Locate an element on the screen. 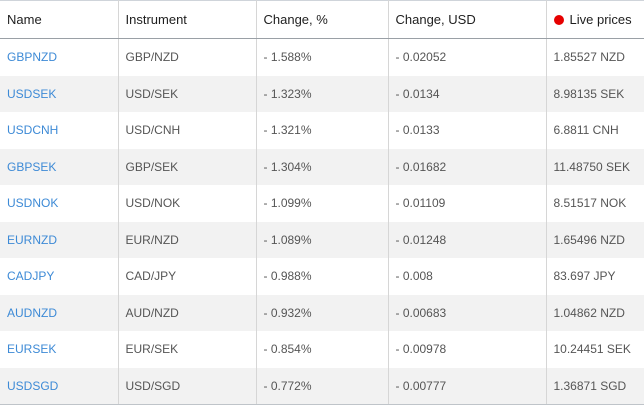  table-cell: GBP/SEK is located at coordinates (186, 166).